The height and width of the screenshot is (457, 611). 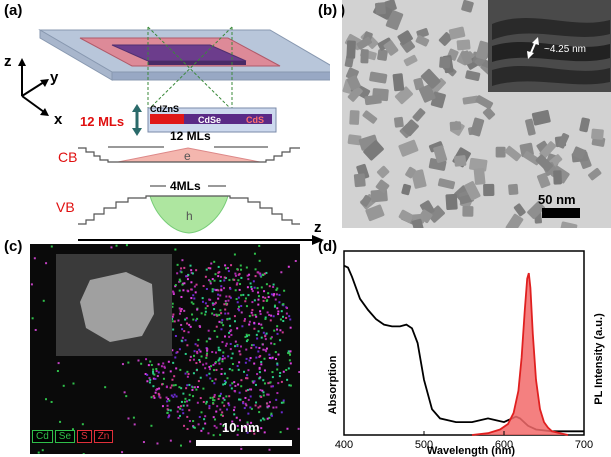 What do you see at coordinates (344, 445) in the screenshot?
I see `x-tick-label-400: 400` at bounding box center [344, 445].